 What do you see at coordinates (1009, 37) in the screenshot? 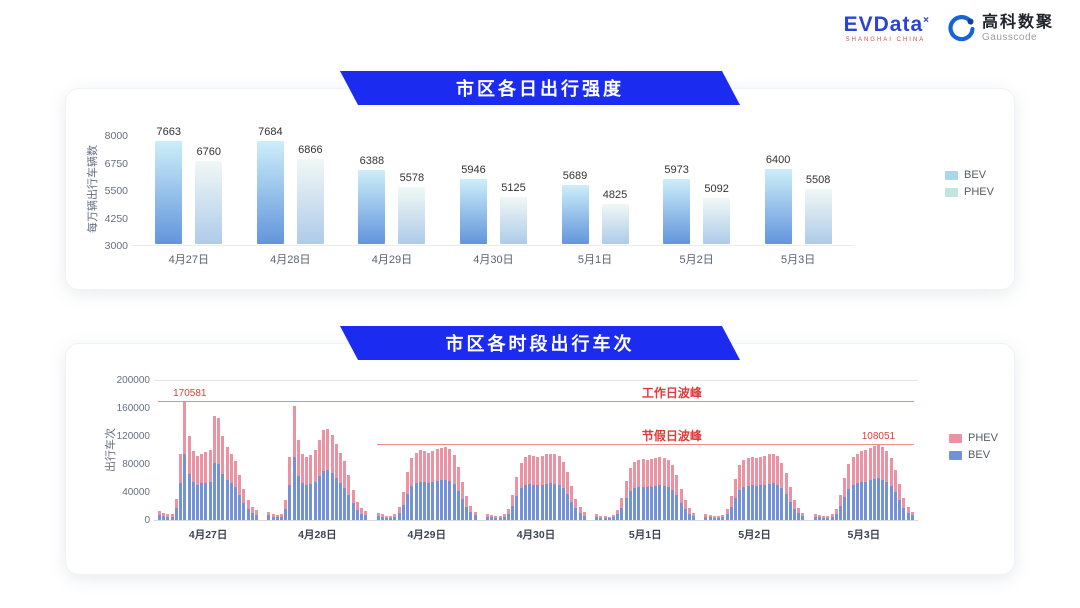
I see `gausscode-name-en: Gausscode` at bounding box center [1009, 37].